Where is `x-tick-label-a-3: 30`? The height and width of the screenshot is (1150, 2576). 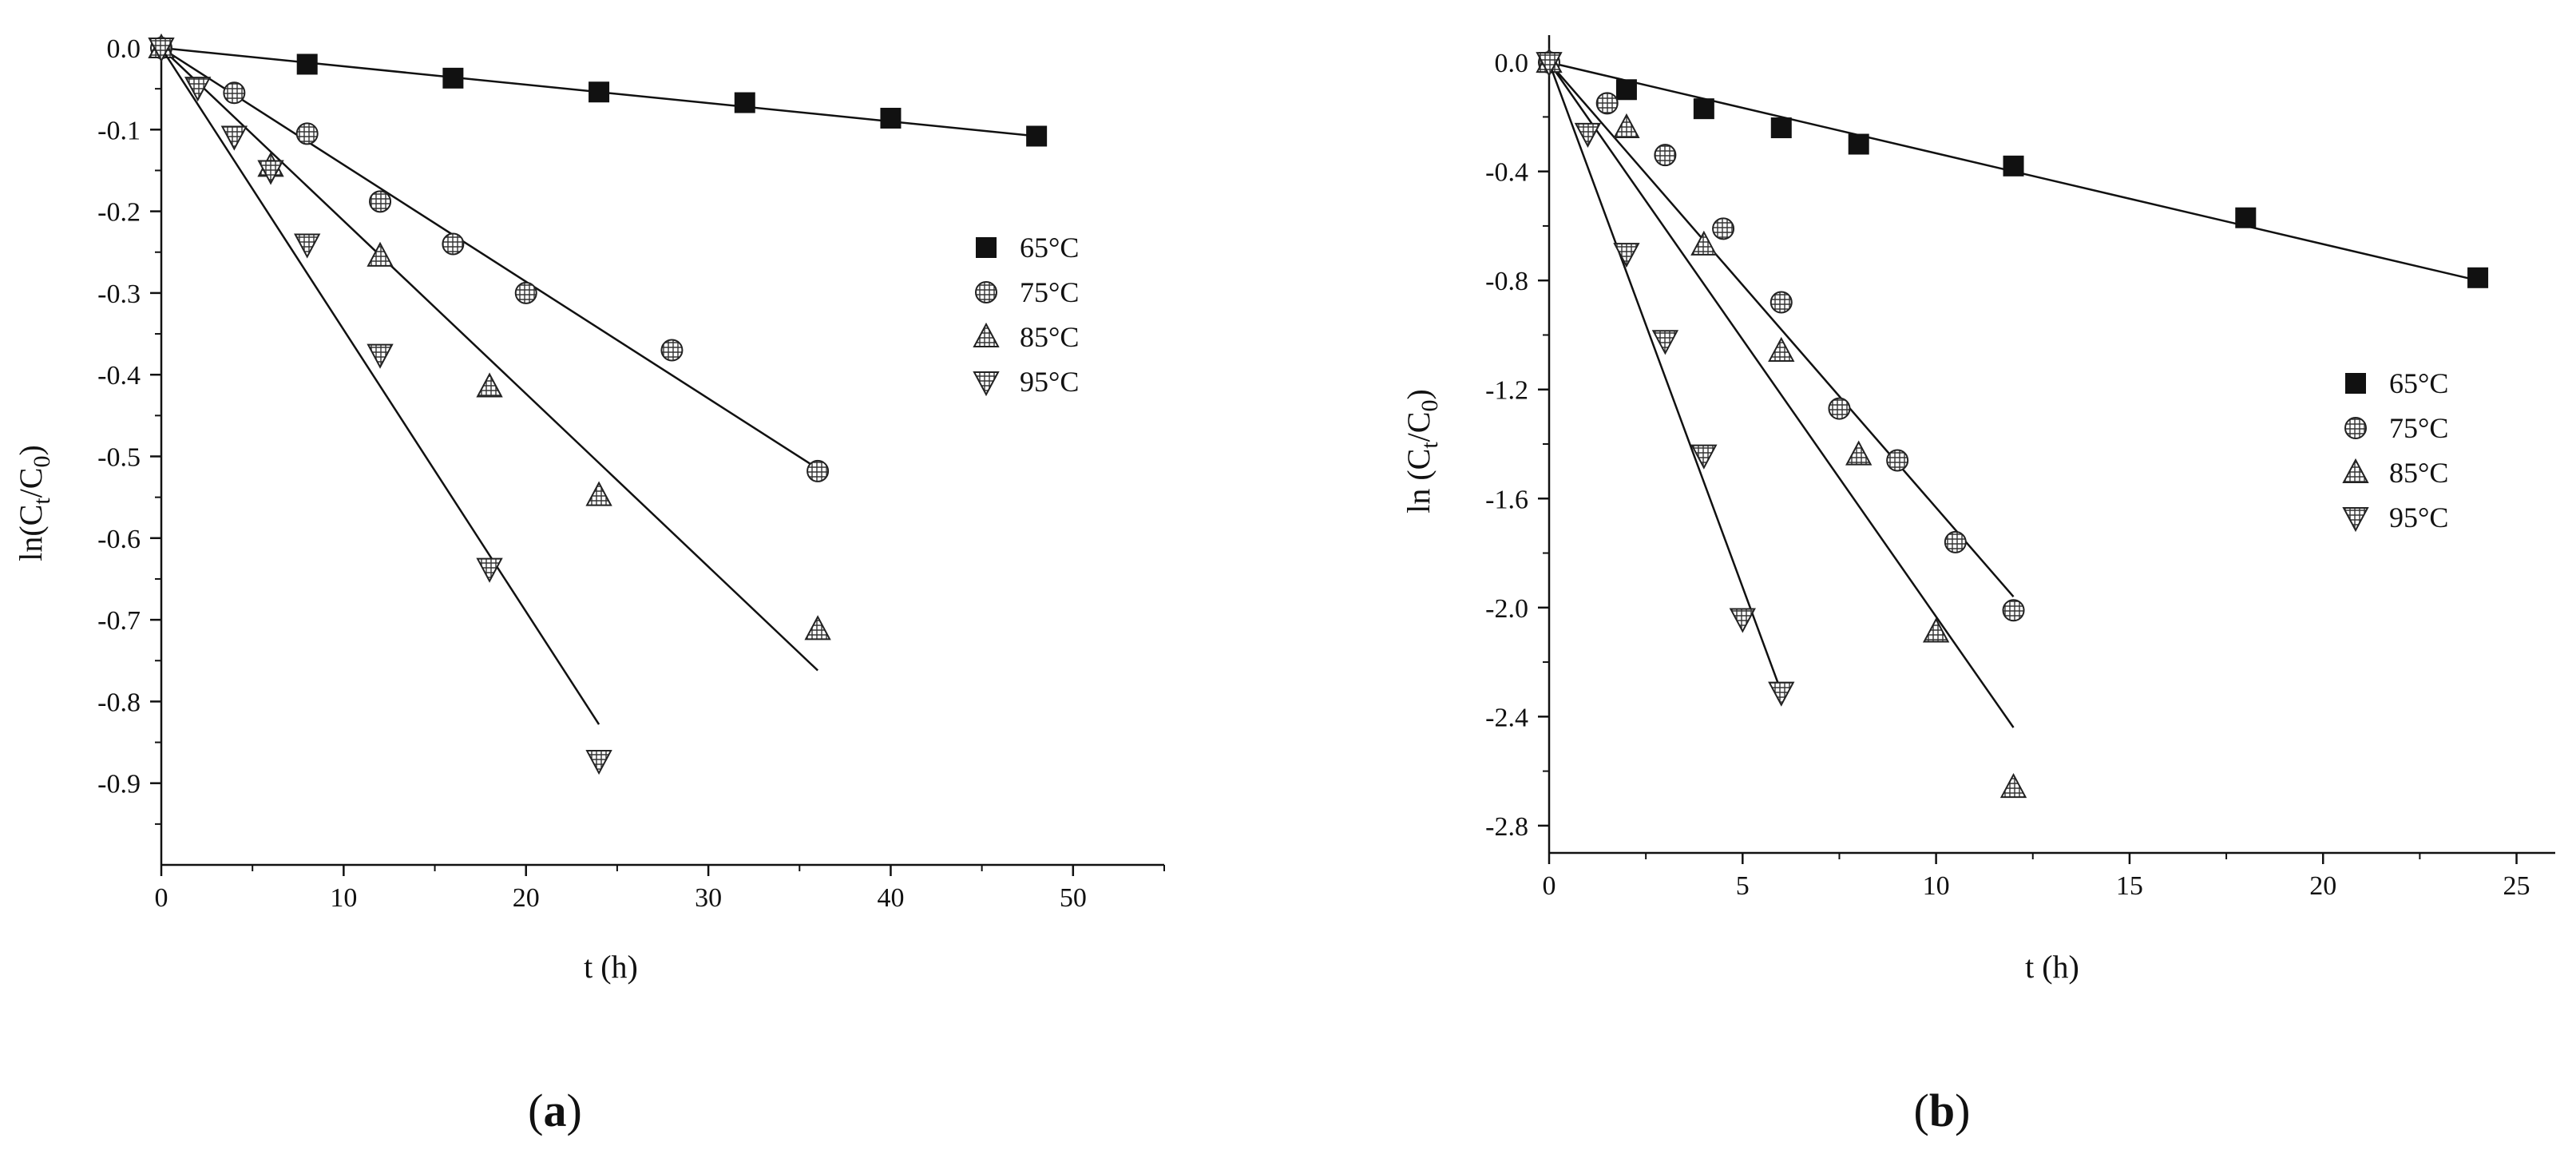 x-tick-label-a-3: 30 is located at coordinates (708, 898).